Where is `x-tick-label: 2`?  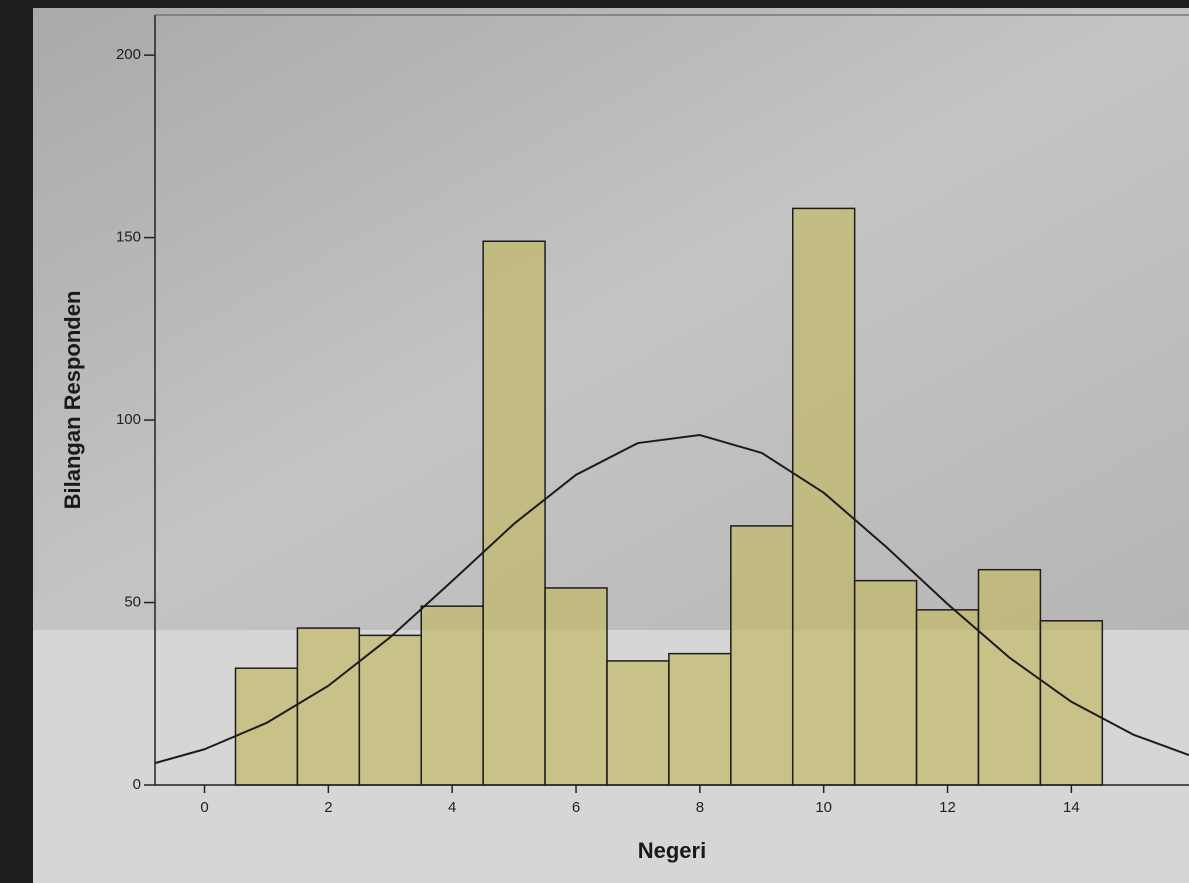
x-tick-label: 2 is located at coordinates (328, 807).